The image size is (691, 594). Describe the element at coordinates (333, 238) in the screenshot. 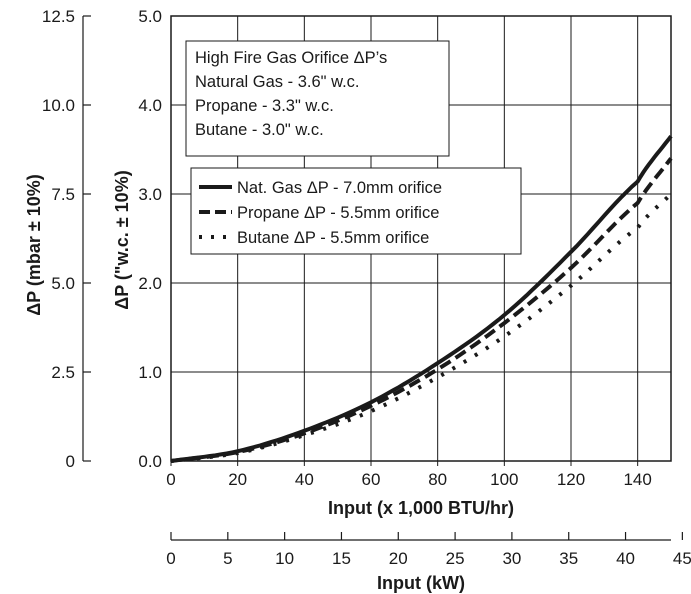

I see `legend-label-butane: Butane ΔP - 5.5mm orifice` at that location.